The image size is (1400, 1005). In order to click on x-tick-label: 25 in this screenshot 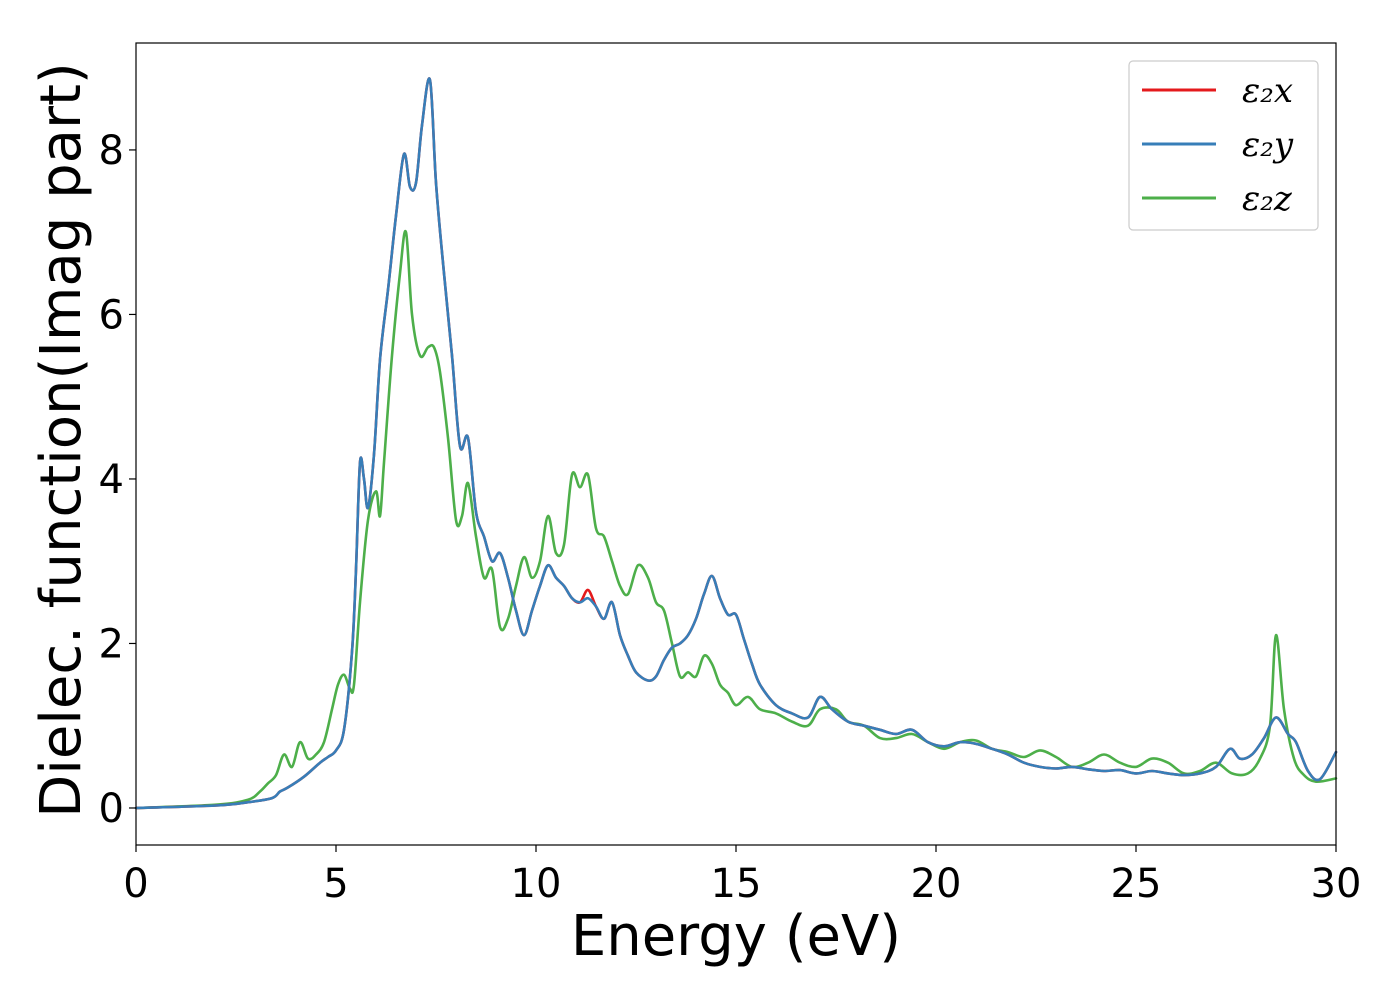, I will do `click(1136, 884)`.